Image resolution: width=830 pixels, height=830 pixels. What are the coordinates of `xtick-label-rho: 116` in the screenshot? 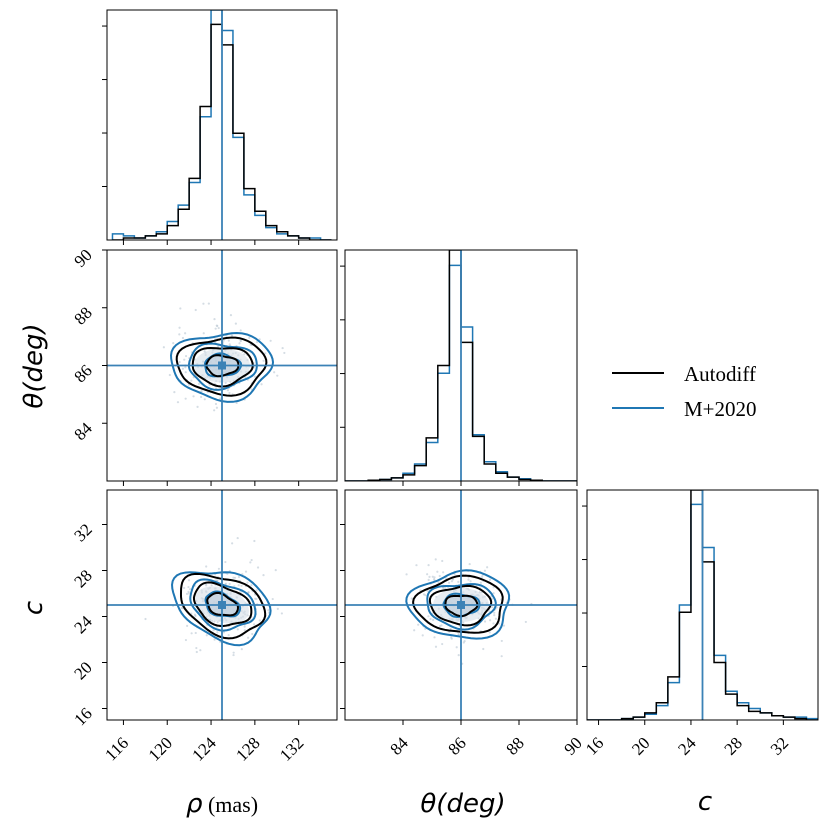 It's located at (116, 748).